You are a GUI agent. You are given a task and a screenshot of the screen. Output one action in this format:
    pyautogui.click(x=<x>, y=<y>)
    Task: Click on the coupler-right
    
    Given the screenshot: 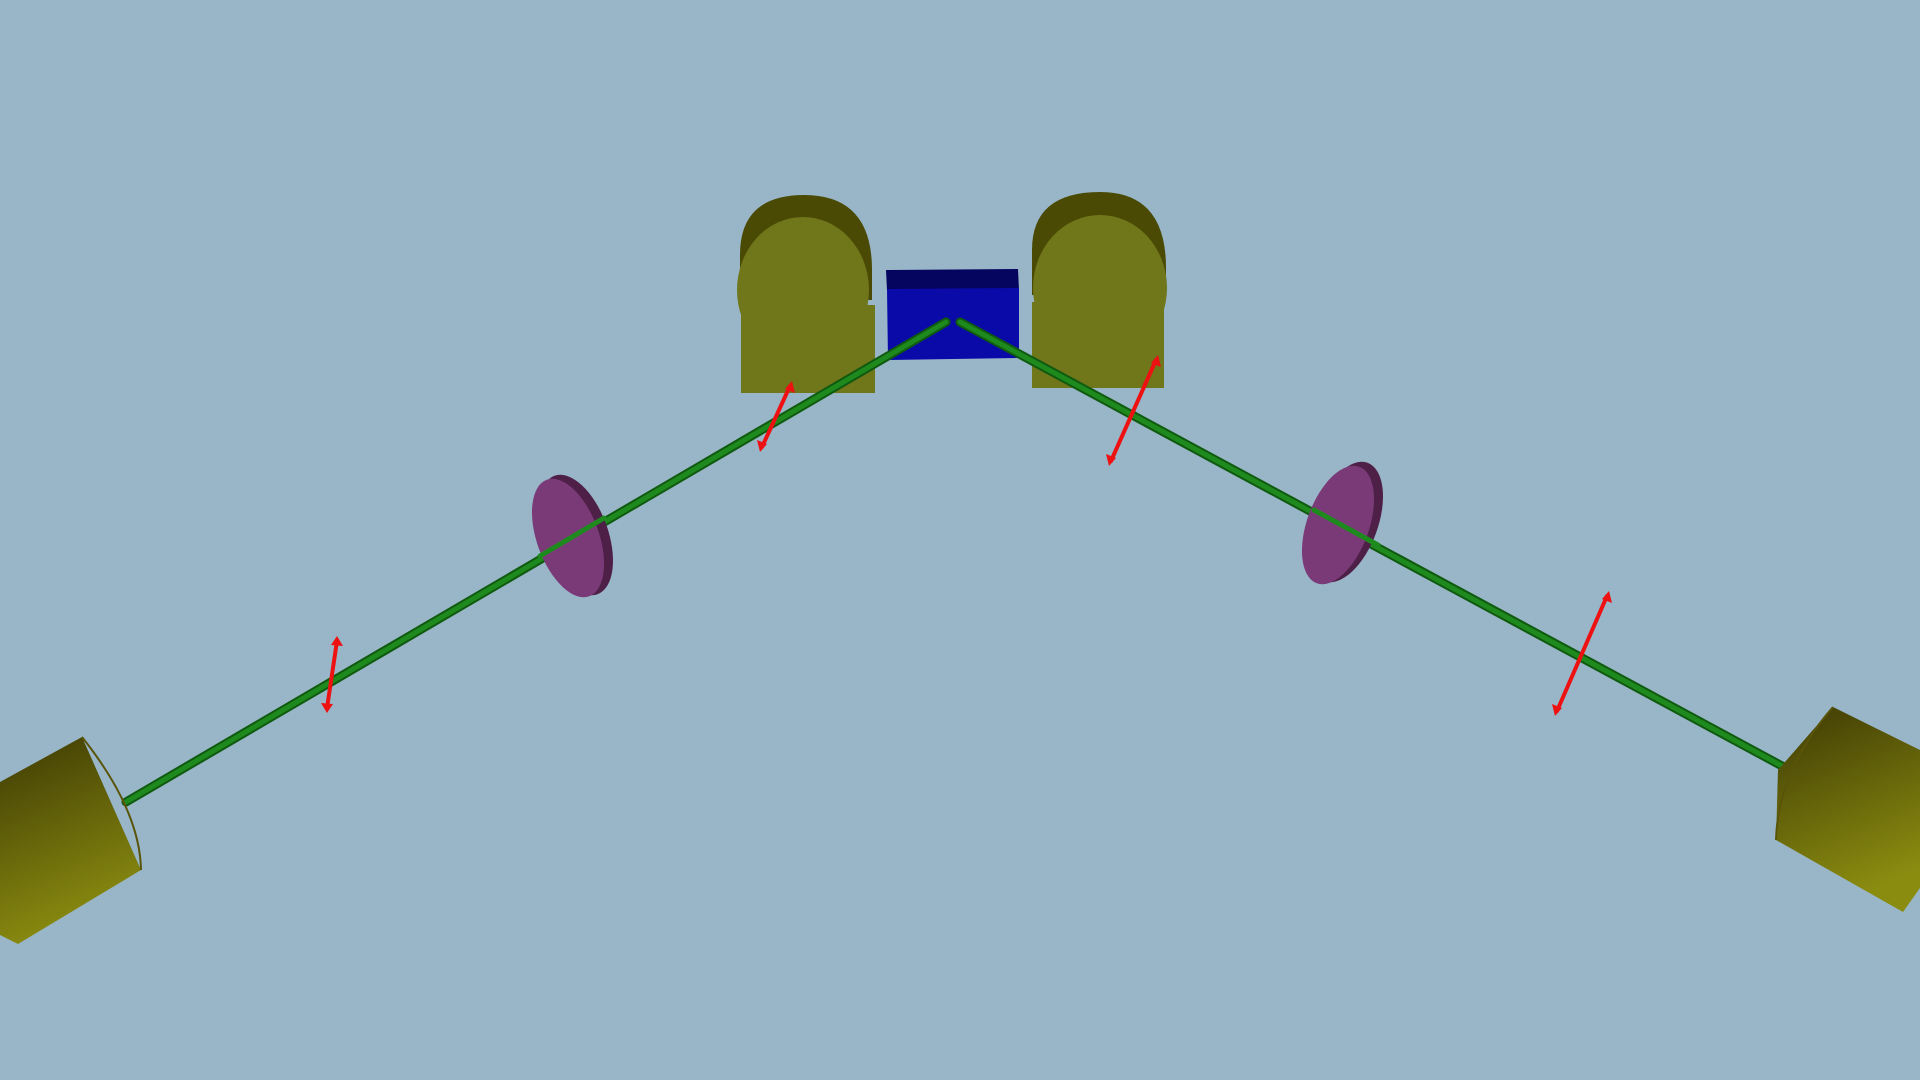 What is the action you would take?
    pyautogui.click(x=1099, y=290)
    